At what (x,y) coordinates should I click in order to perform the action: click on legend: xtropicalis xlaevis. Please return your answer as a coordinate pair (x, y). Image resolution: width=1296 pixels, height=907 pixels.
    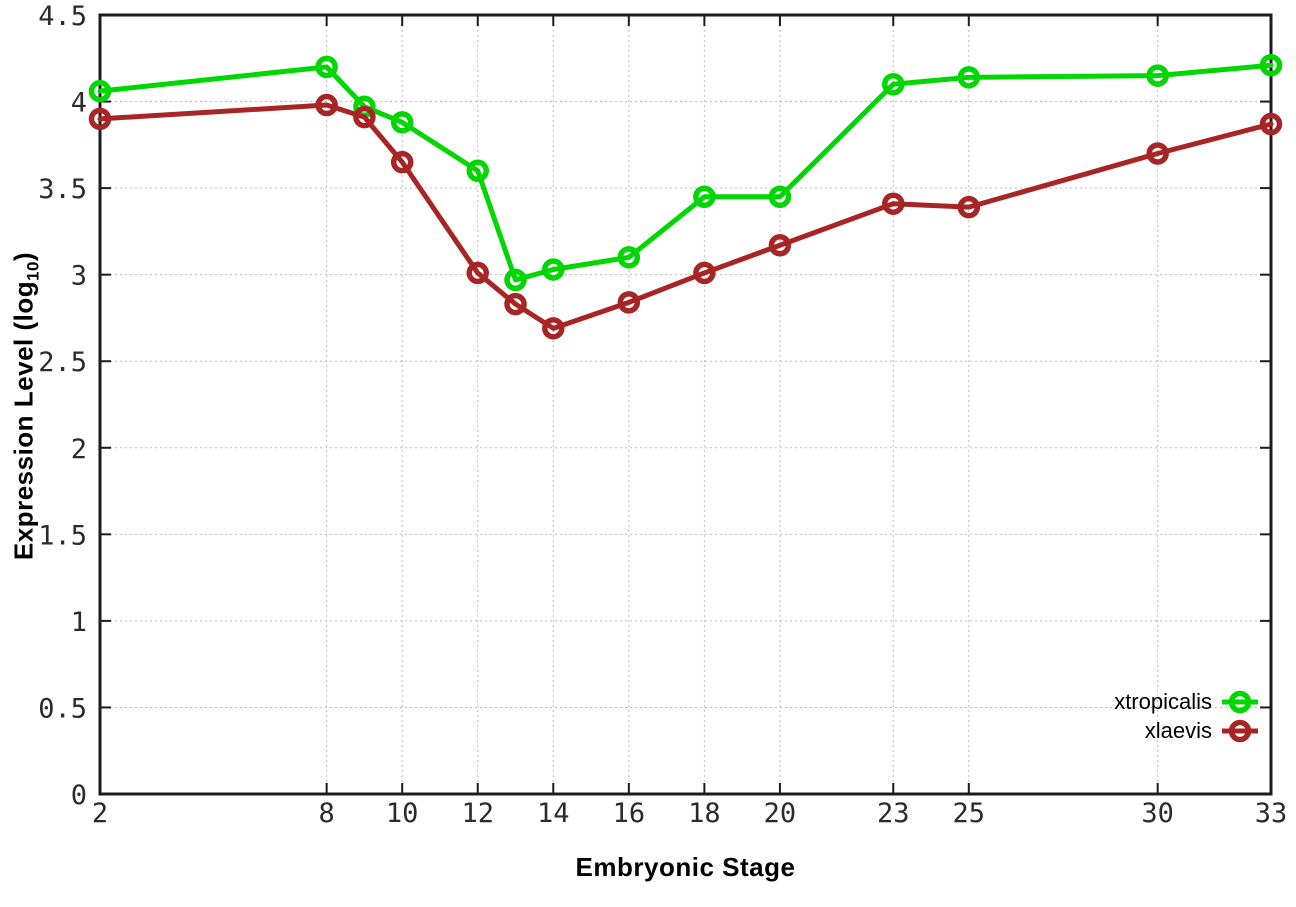
    Looking at the image, I should click on (1186, 716).